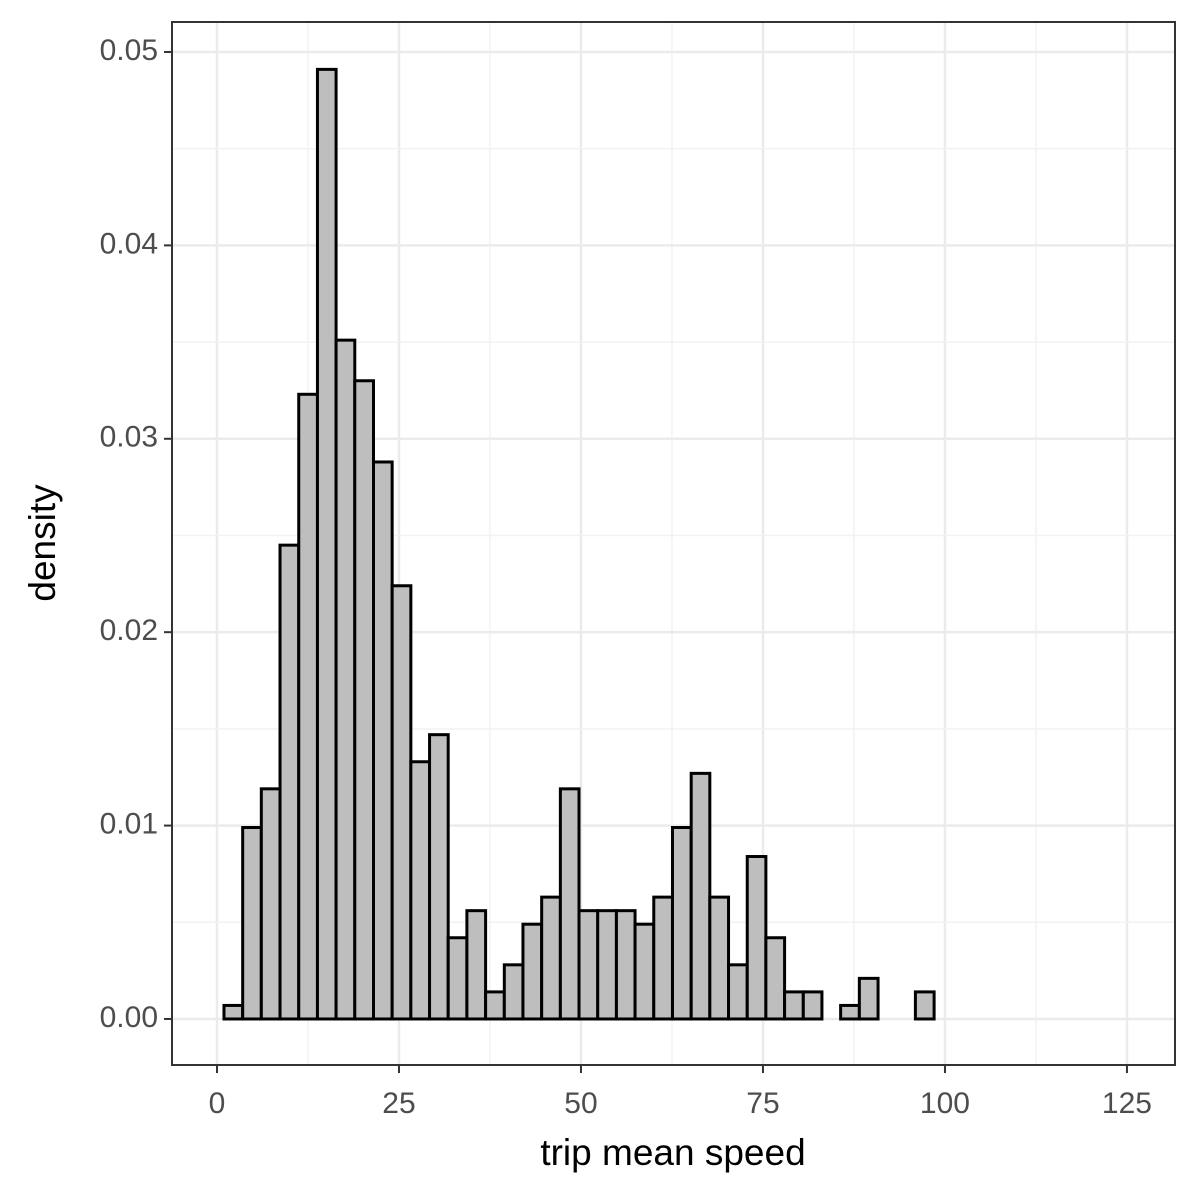 The height and width of the screenshot is (1200, 1200). Describe the element at coordinates (217, 1103) in the screenshot. I see `x-tick-label: 0` at that location.